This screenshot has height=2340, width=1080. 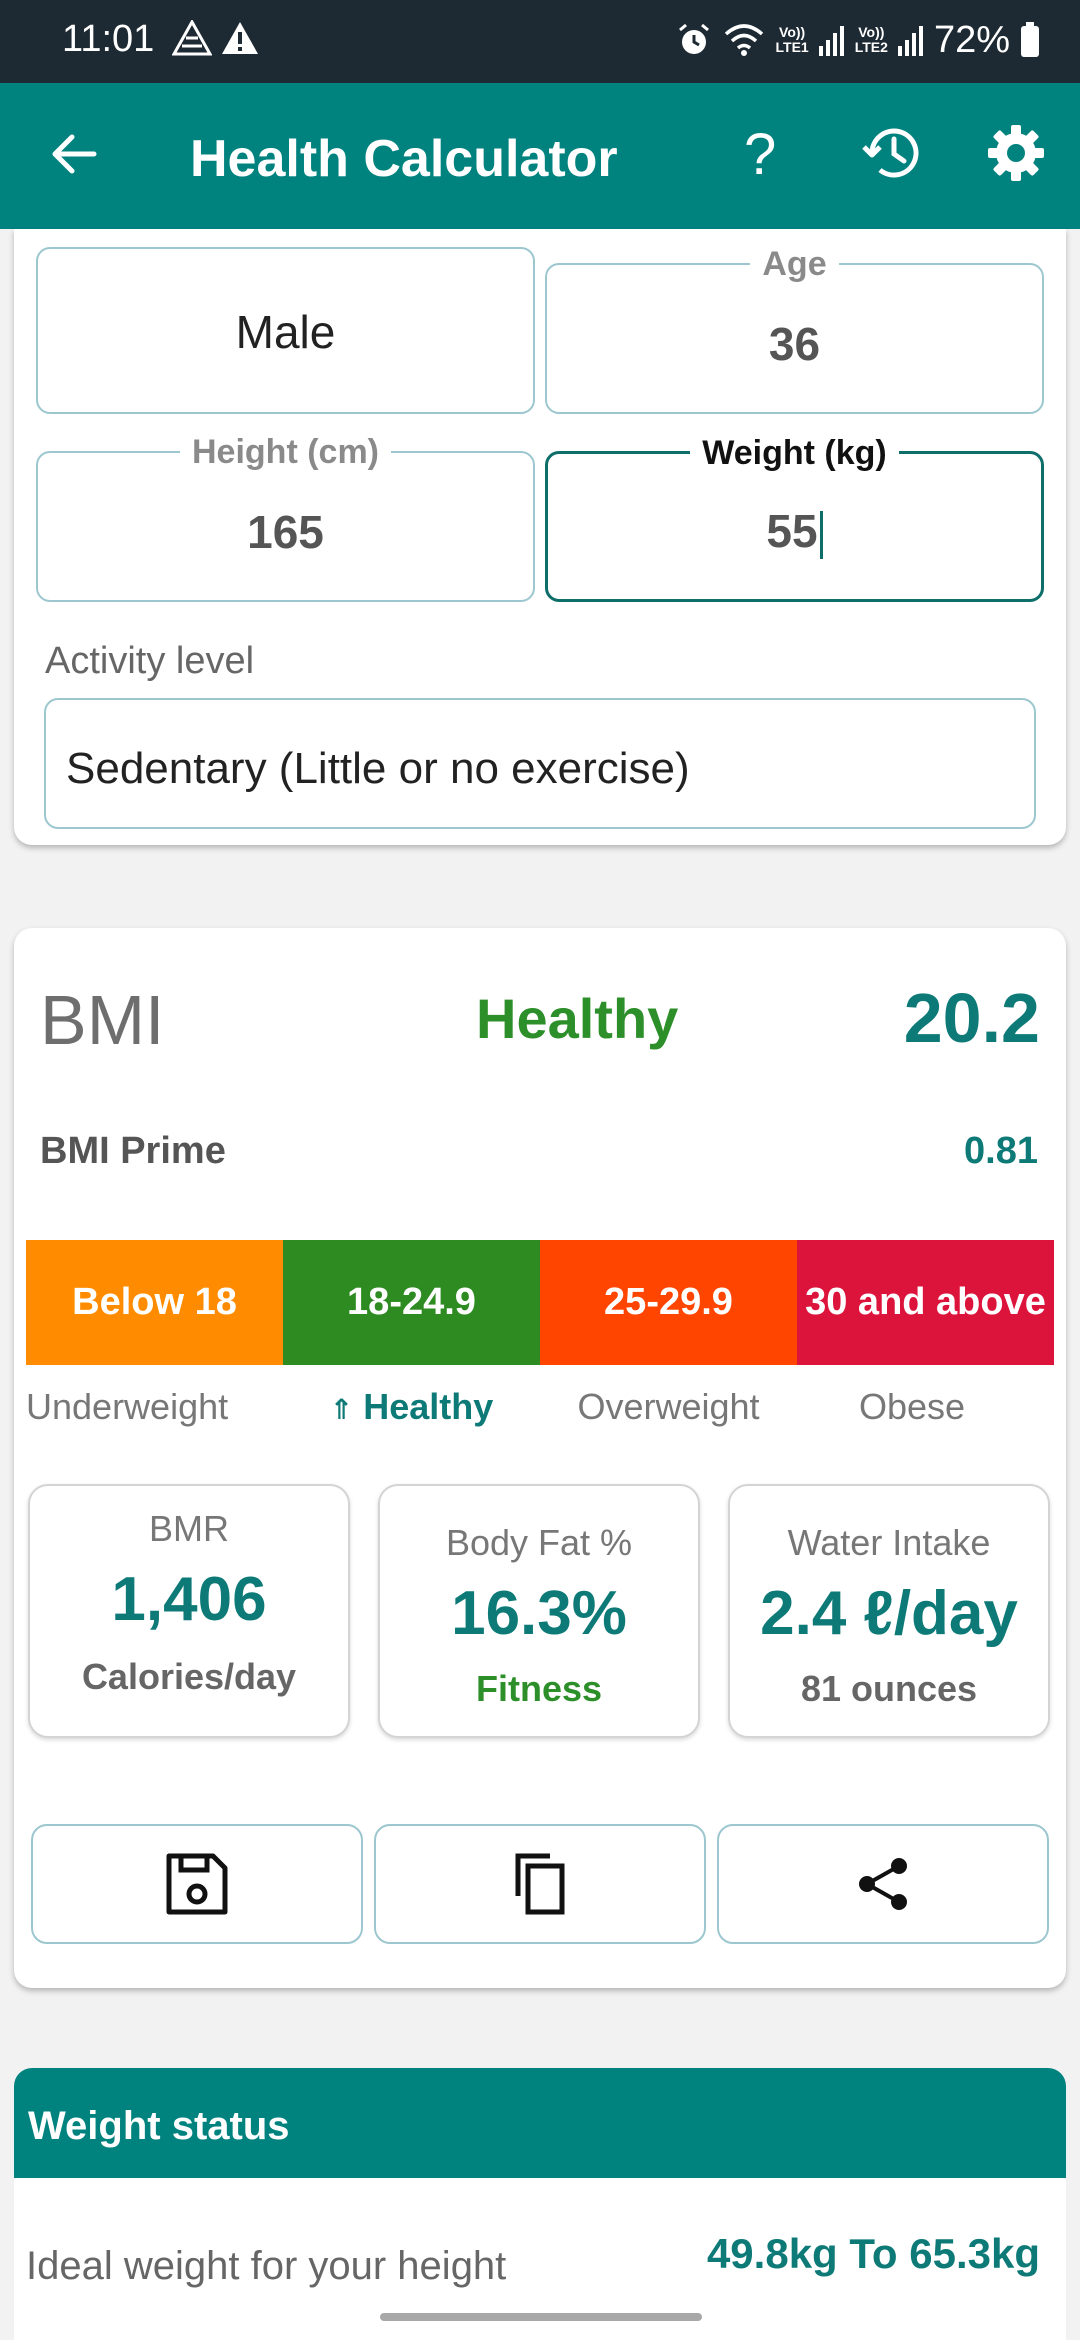 I want to click on age-field: Age 36, so click(x=794, y=329).